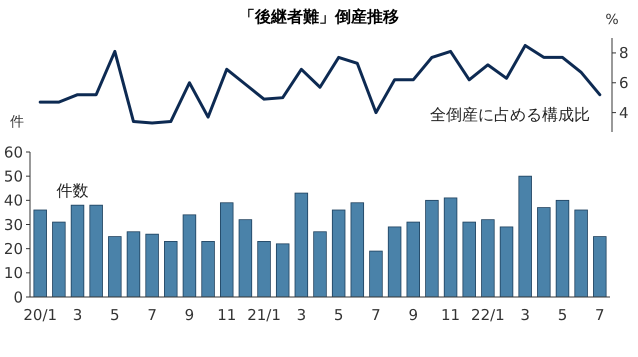 The width and height of the screenshot is (638, 357). Describe the element at coordinates (17, 122) in the screenshot. I see `y-axis-title: 件` at that location.